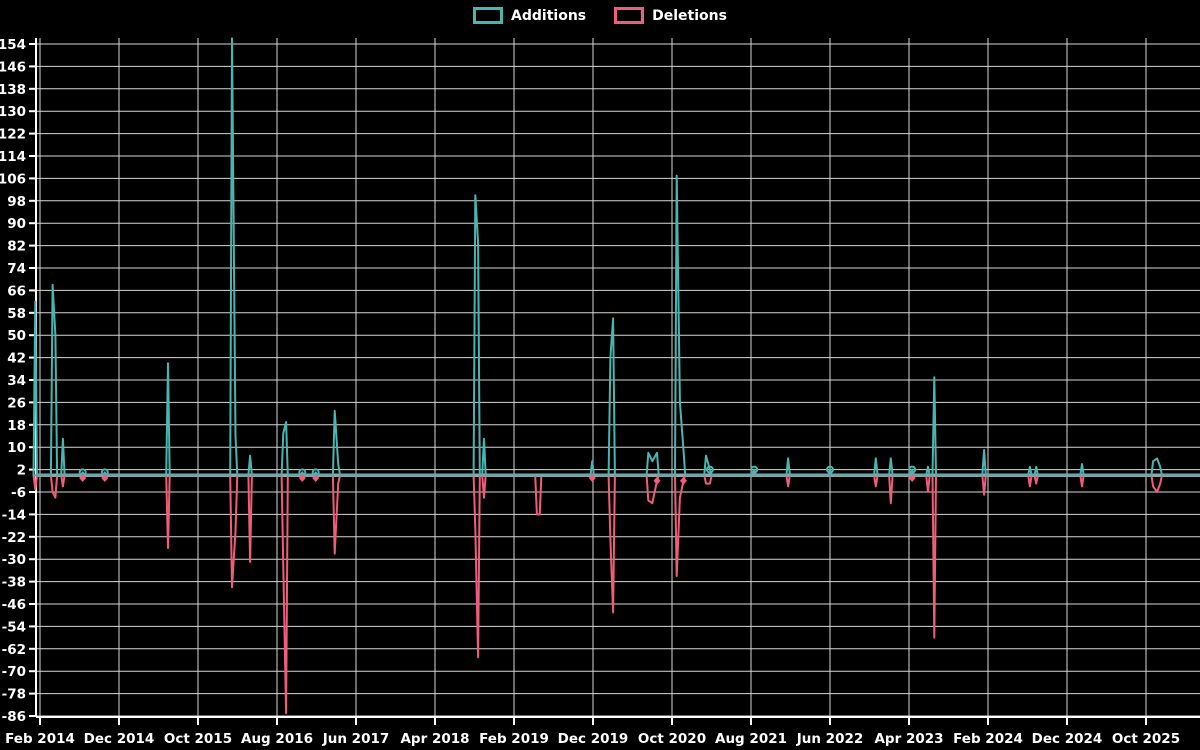 This screenshot has width=1200, height=750. Describe the element at coordinates (549, 15) in the screenshot. I see `legend-label-additions: Additions` at that location.